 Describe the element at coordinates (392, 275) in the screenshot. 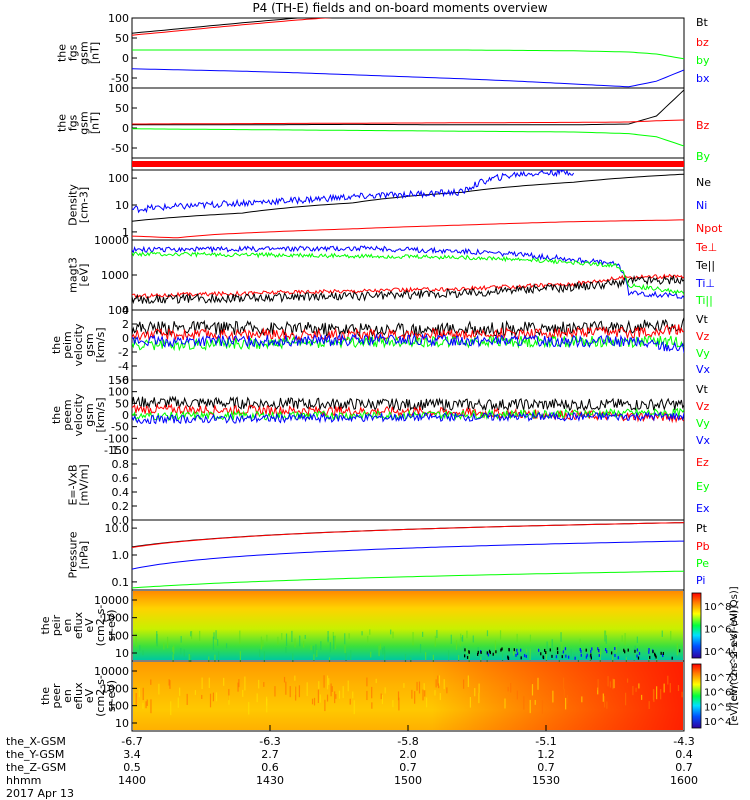

I see `panel-4: 10000 1000 100 Te⊥ Te|| Ti⊥ Ti|| magt3[eV]` at that location.